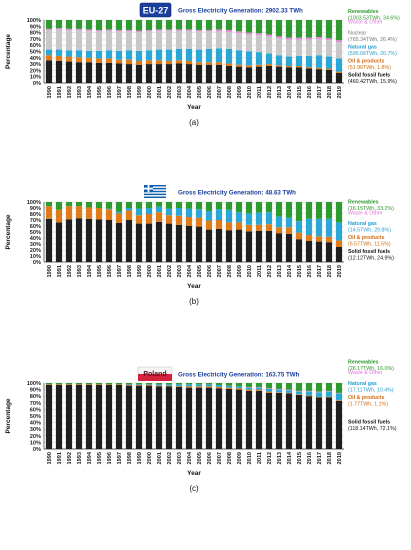 The image size is (411, 550). What do you see at coordinates (139, 417) in the screenshot?
I see `bar-segment-solid-fossil-fuels-1999` at bounding box center [139, 417].